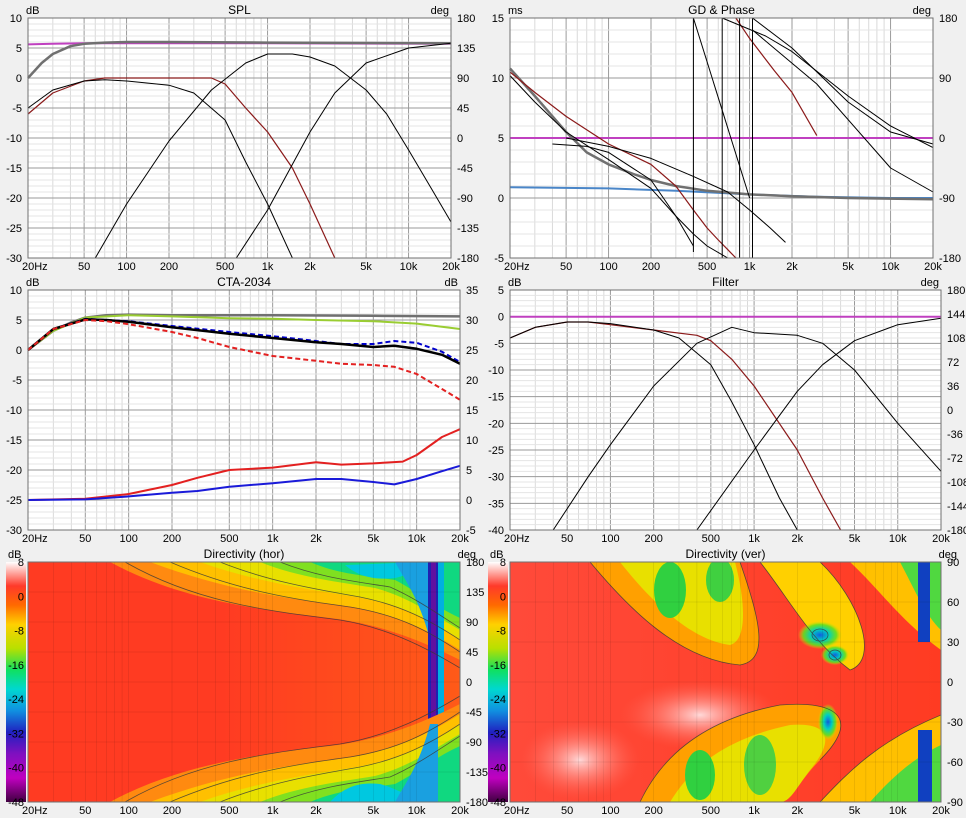  Describe the element at coordinates (472, 623) in the screenshot. I see `y2-tick-label: 90` at that location.